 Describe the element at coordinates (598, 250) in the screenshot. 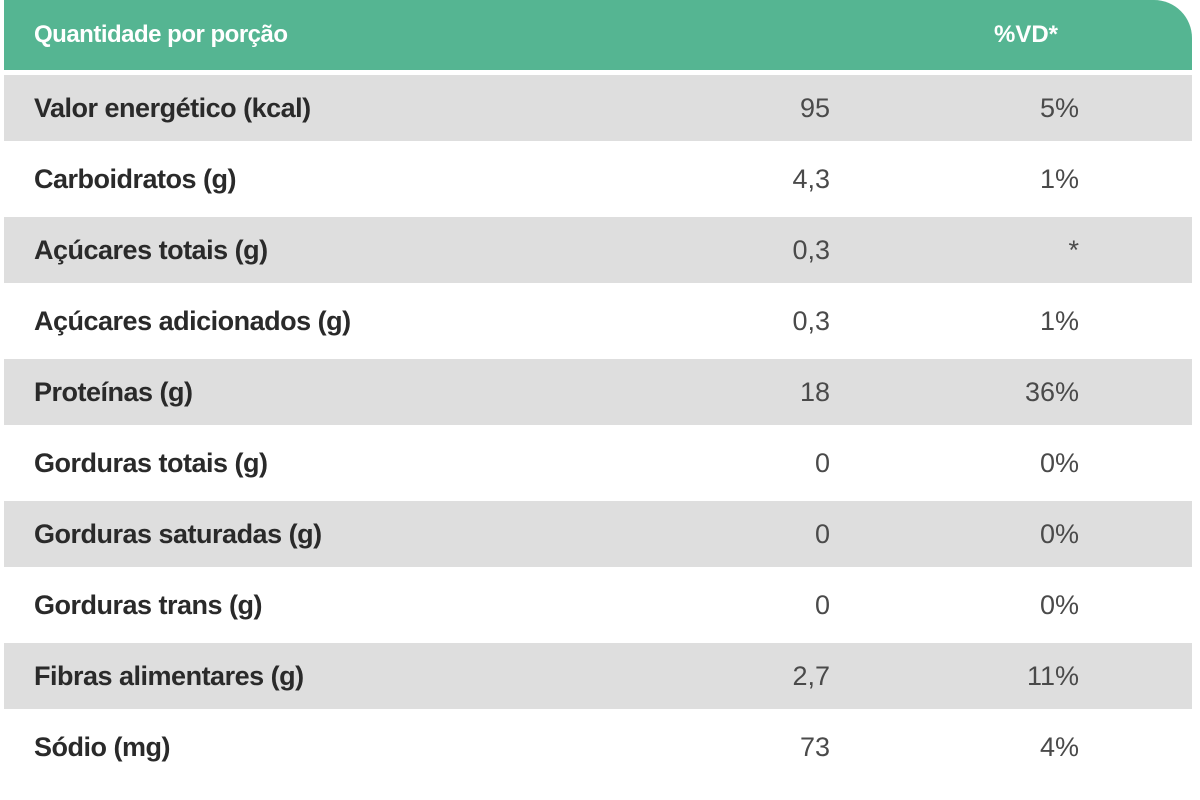

I see `table-row: Açúcares totais (g) 0,3 *` at that location.